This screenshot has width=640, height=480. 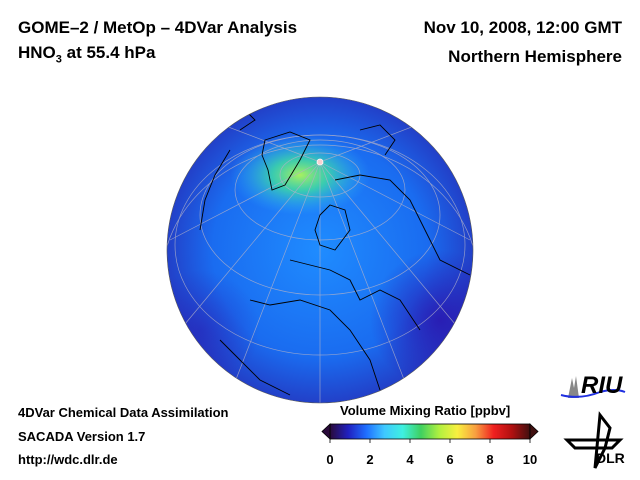 I want to click on dlr-logo, so click(x=593, y=440).